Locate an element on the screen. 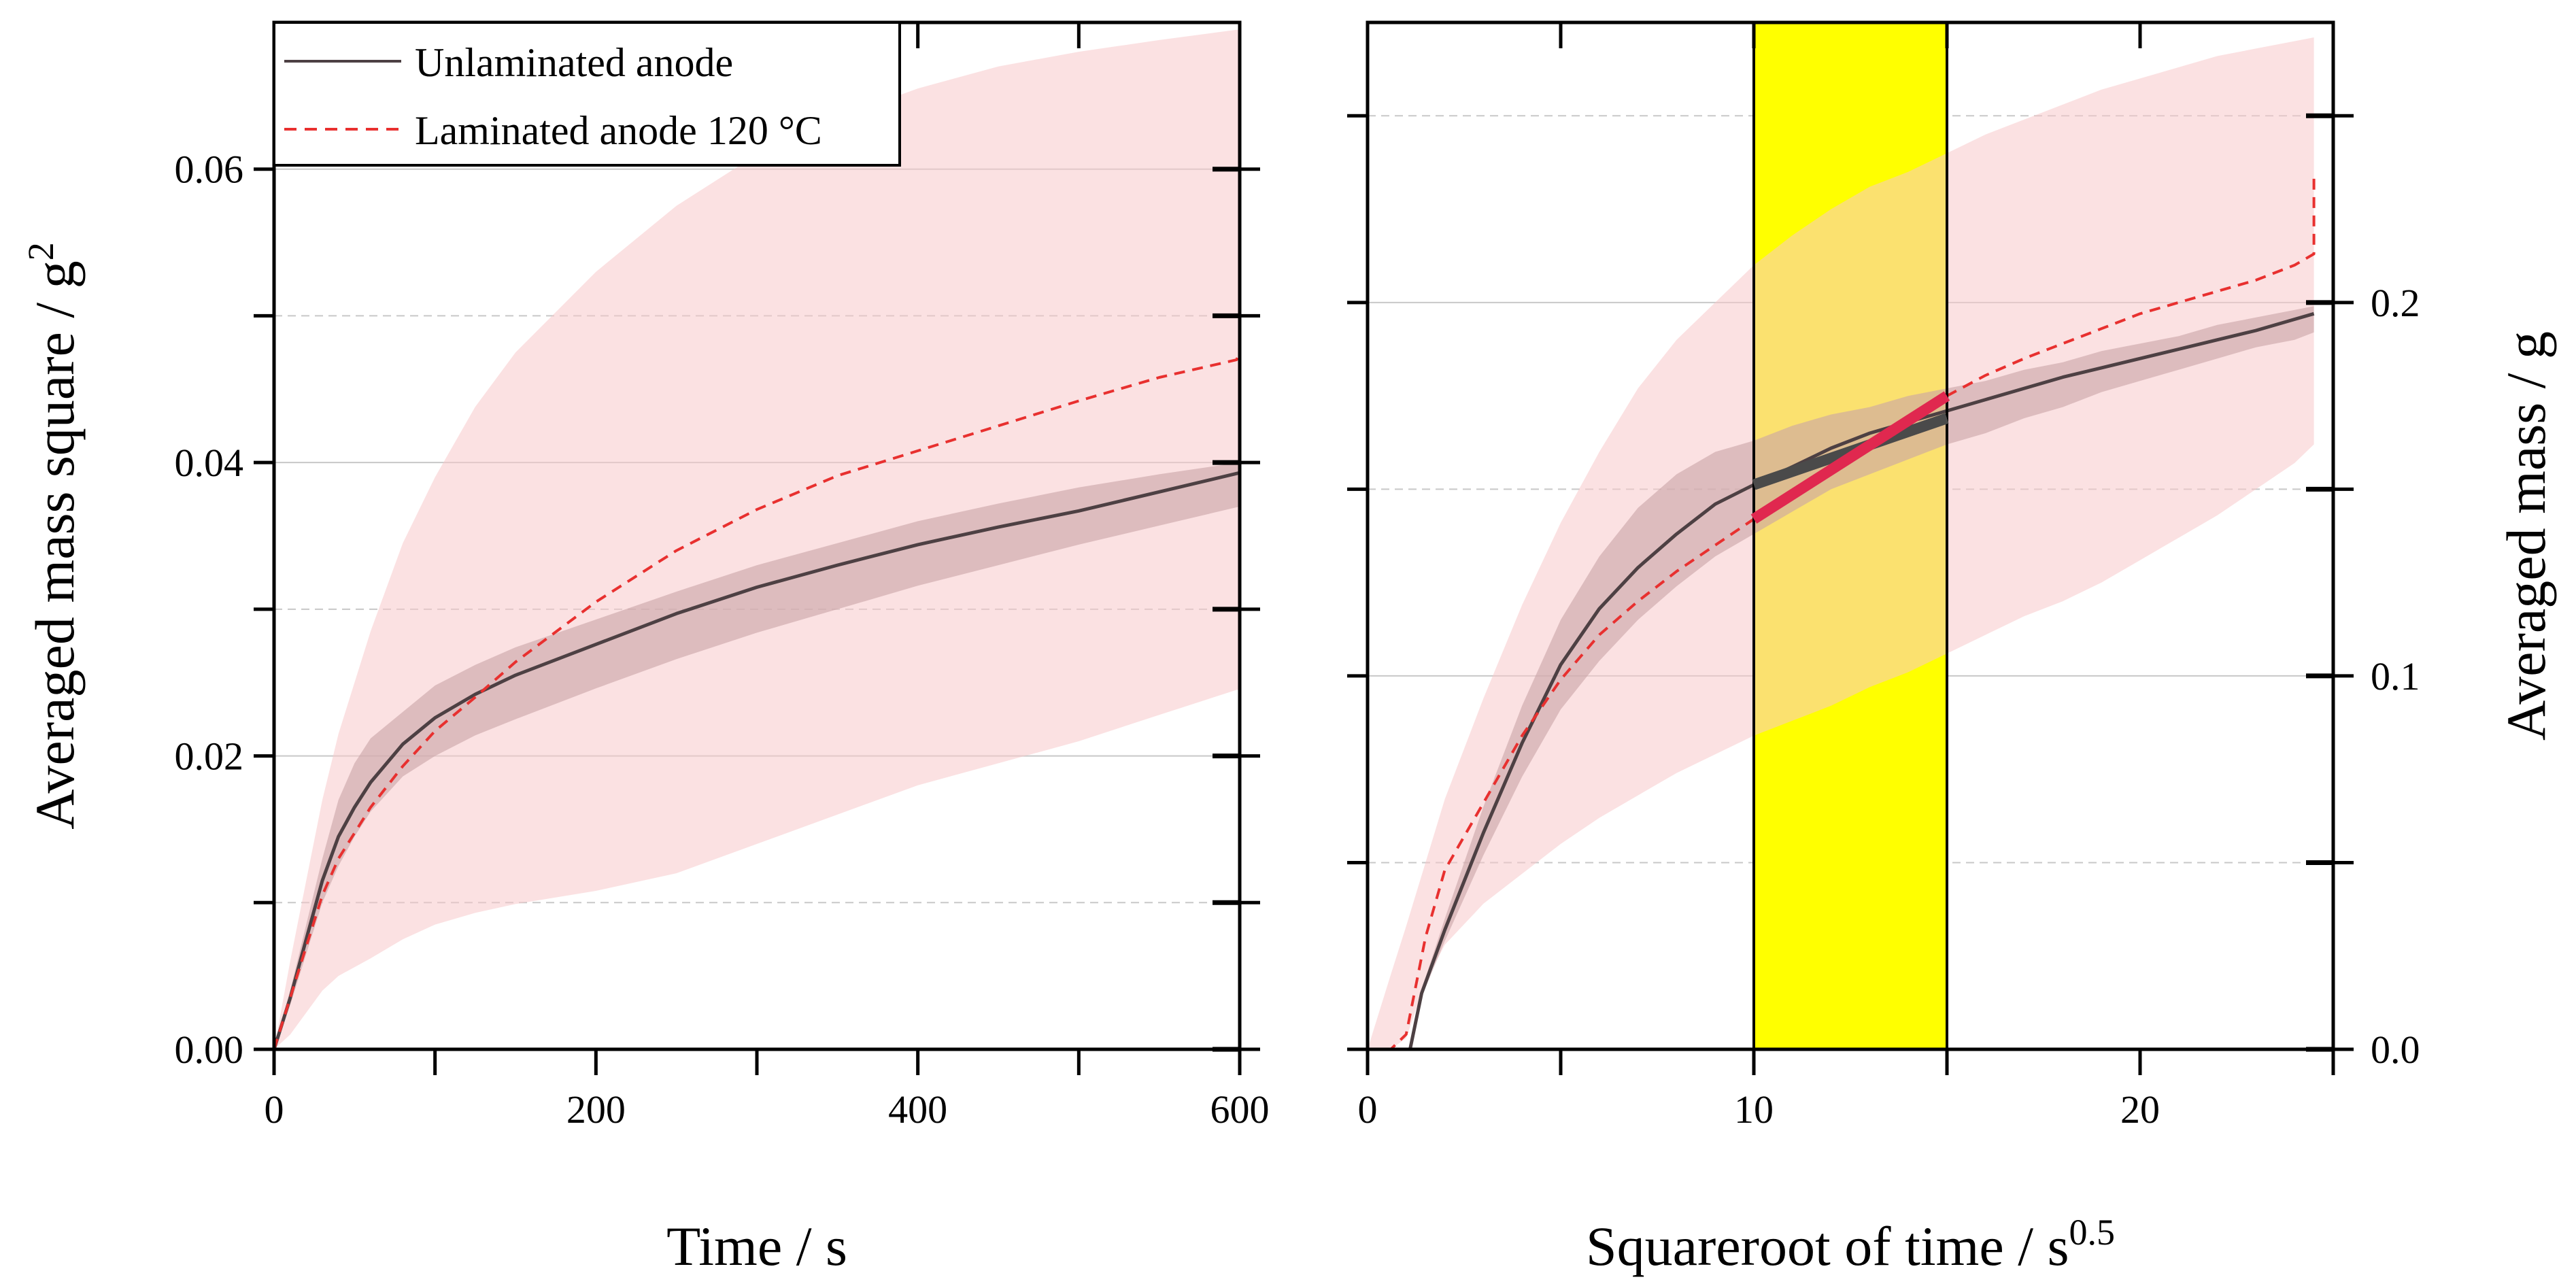 This screenshot has height=1288, width=2576. left-y-tick-label-1: 0.02 is located at coordinates (209, 756).